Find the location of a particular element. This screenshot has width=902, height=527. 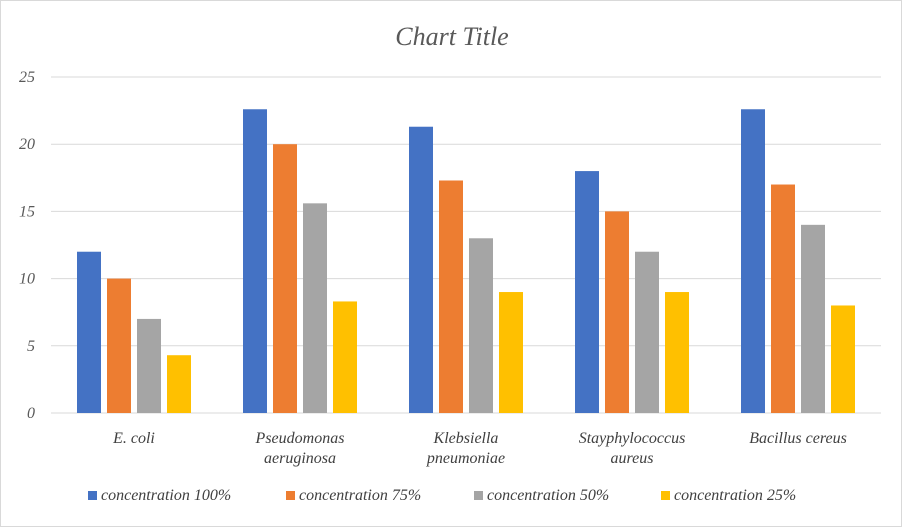

x-category-label: E. coli is located at coordinates (133, 438).